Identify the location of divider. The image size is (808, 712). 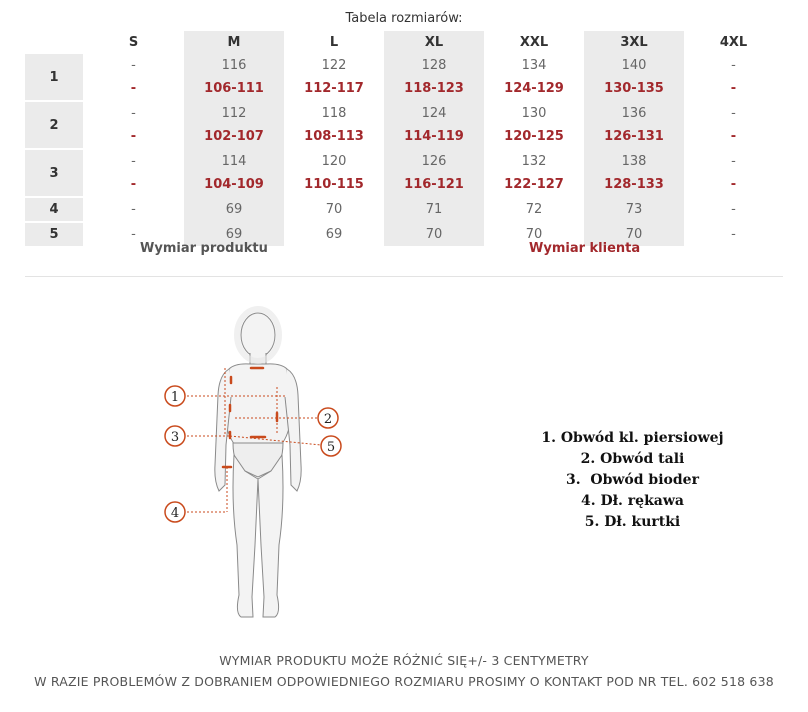
(404, 276).